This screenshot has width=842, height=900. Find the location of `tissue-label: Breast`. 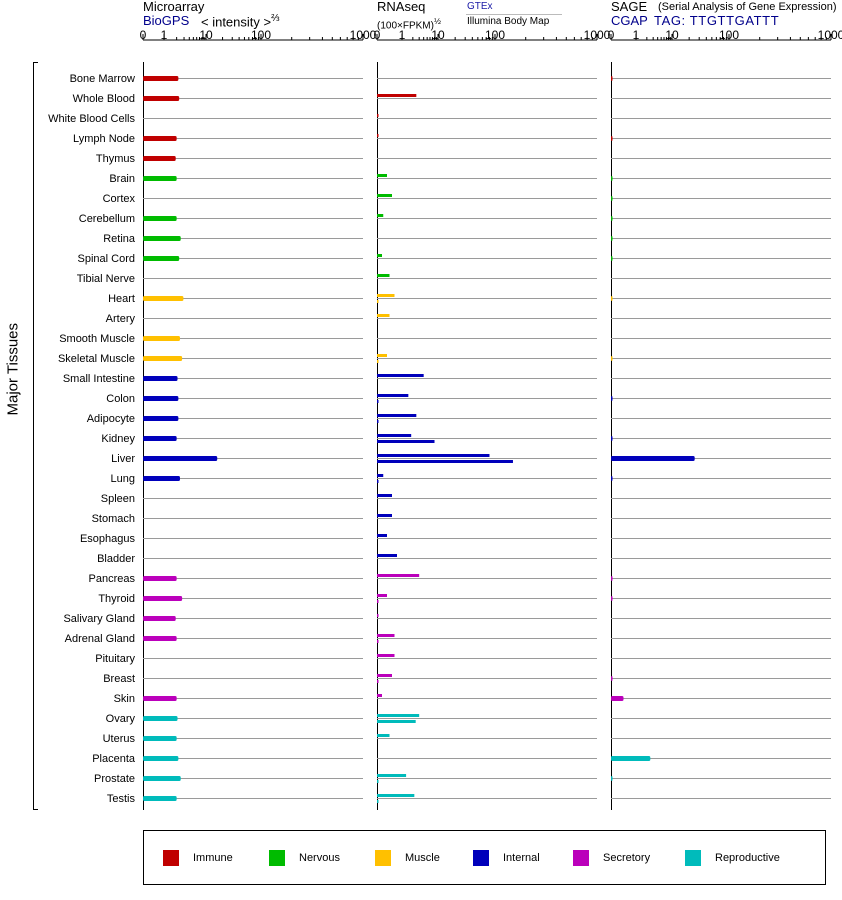

tissue-label: Breast is located at coordinates (119, 679).